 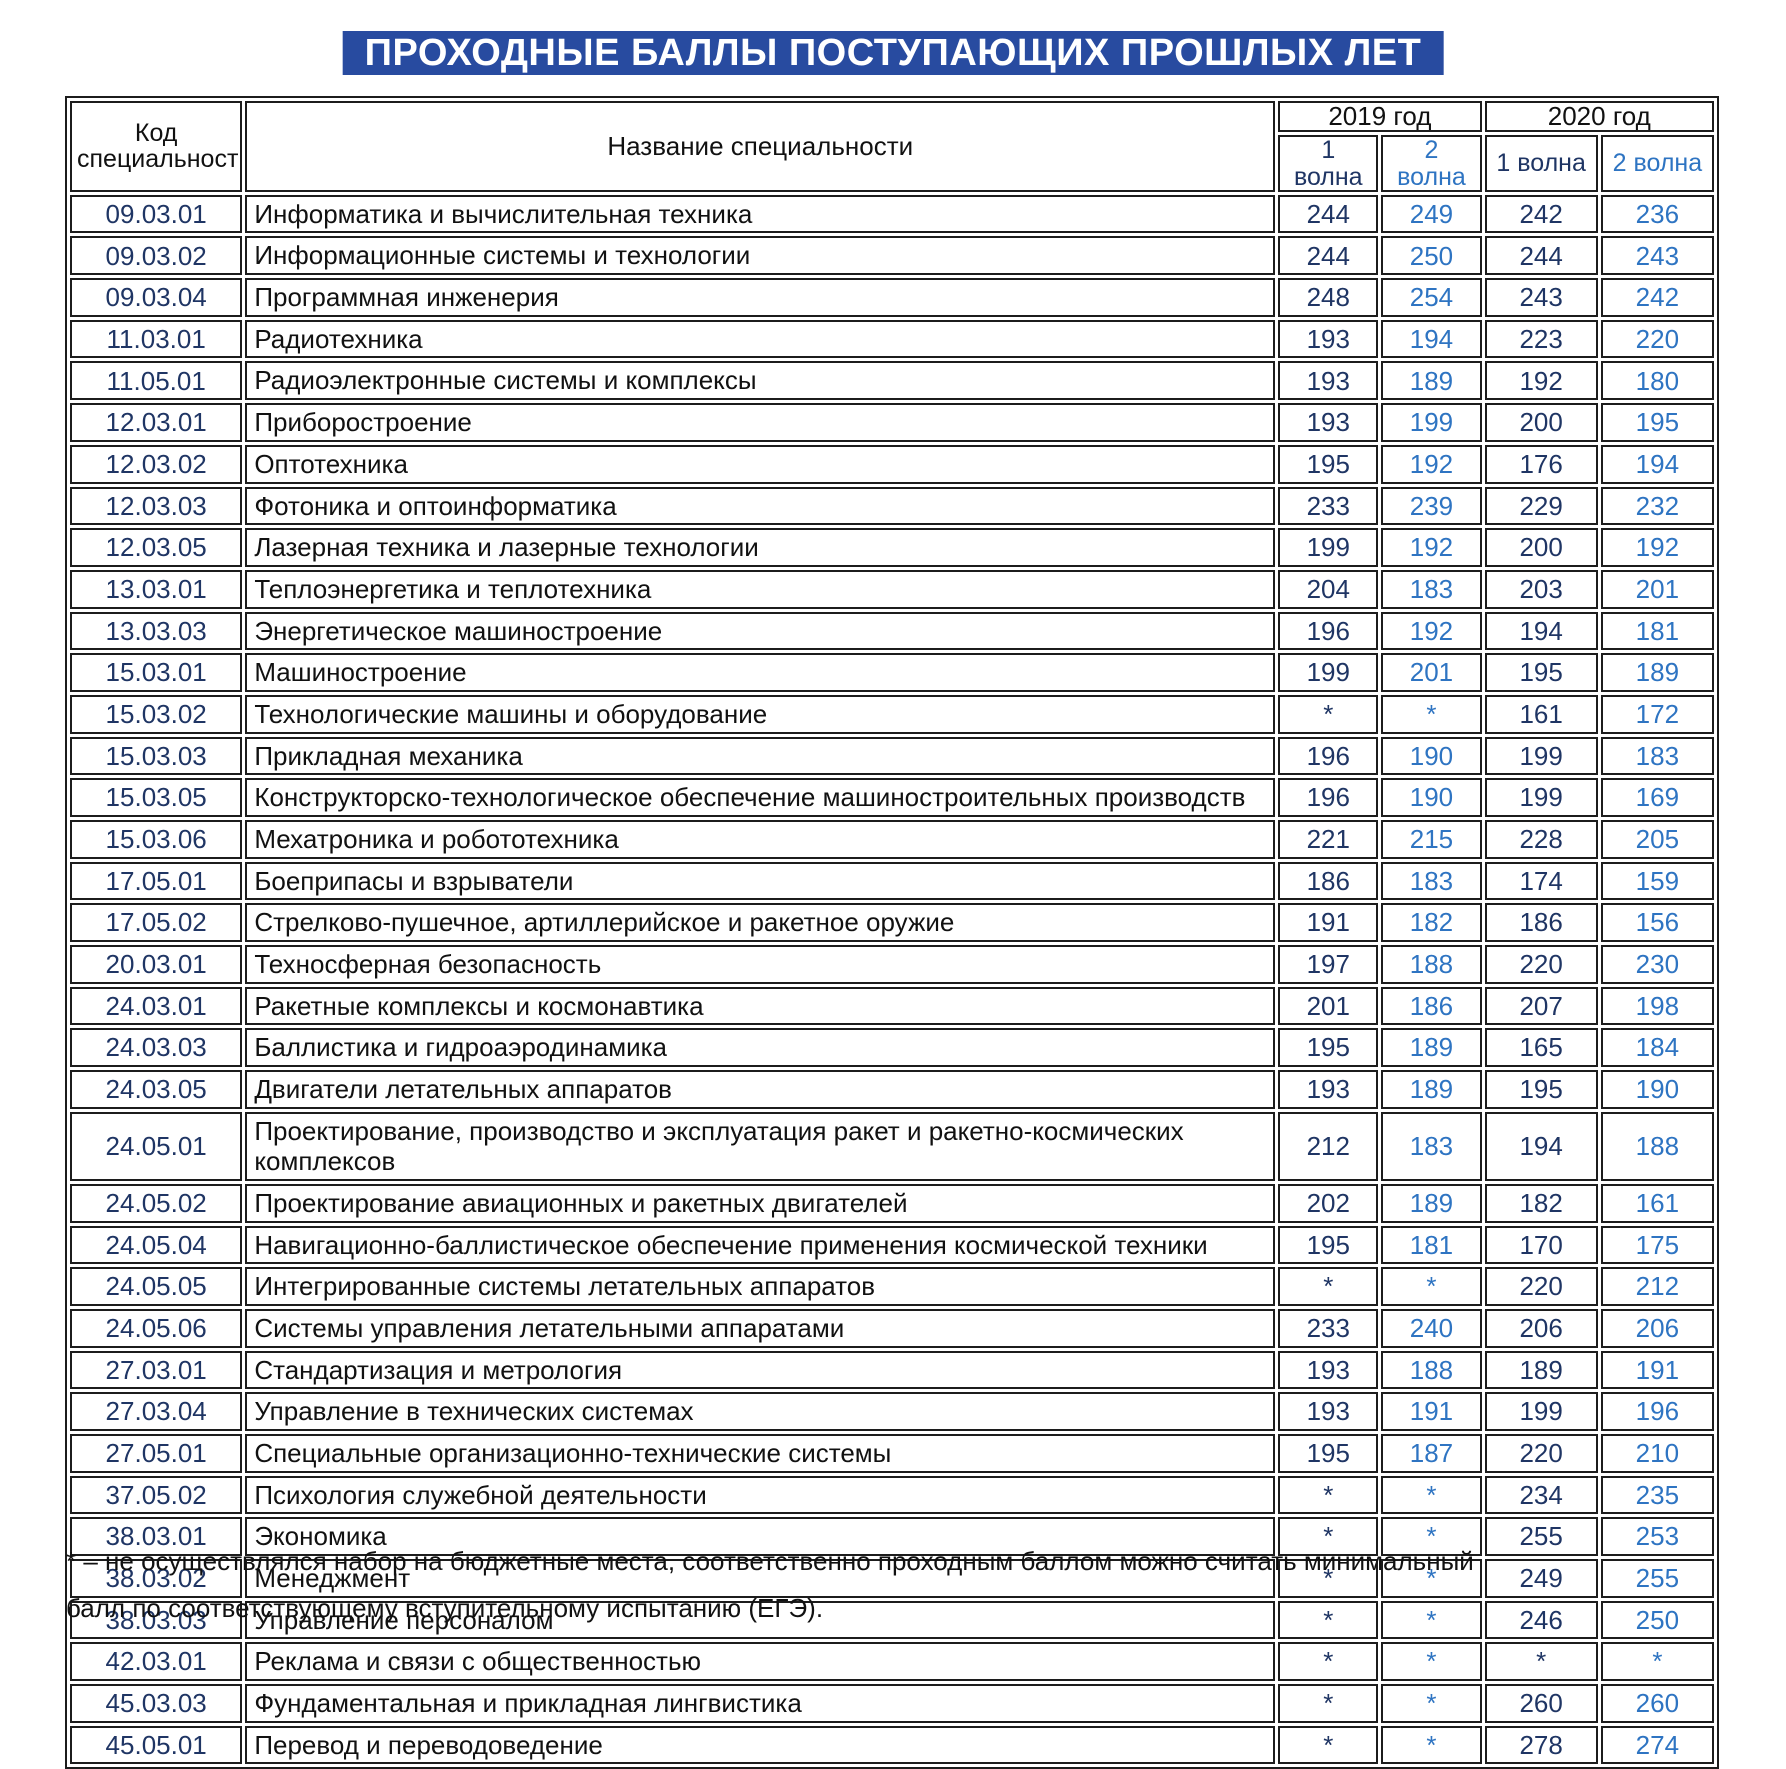 What do you see at coordinates (760, 381) in the screenshot?
I see `specialty-name: Радиоэлектронные системы и комплексы` at bounding box center [760, 381].